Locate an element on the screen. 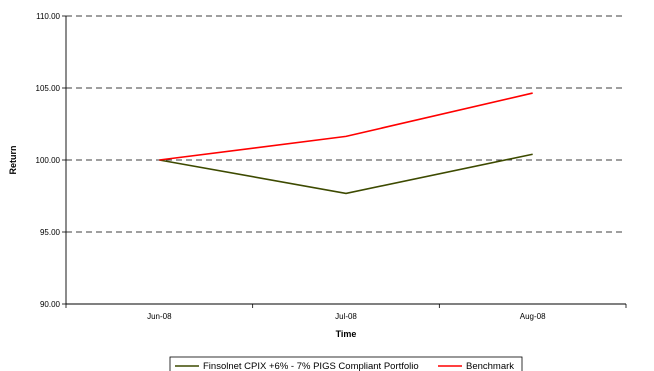 The image size is (654, 371). legend-box is located at coordinates (346, 363).